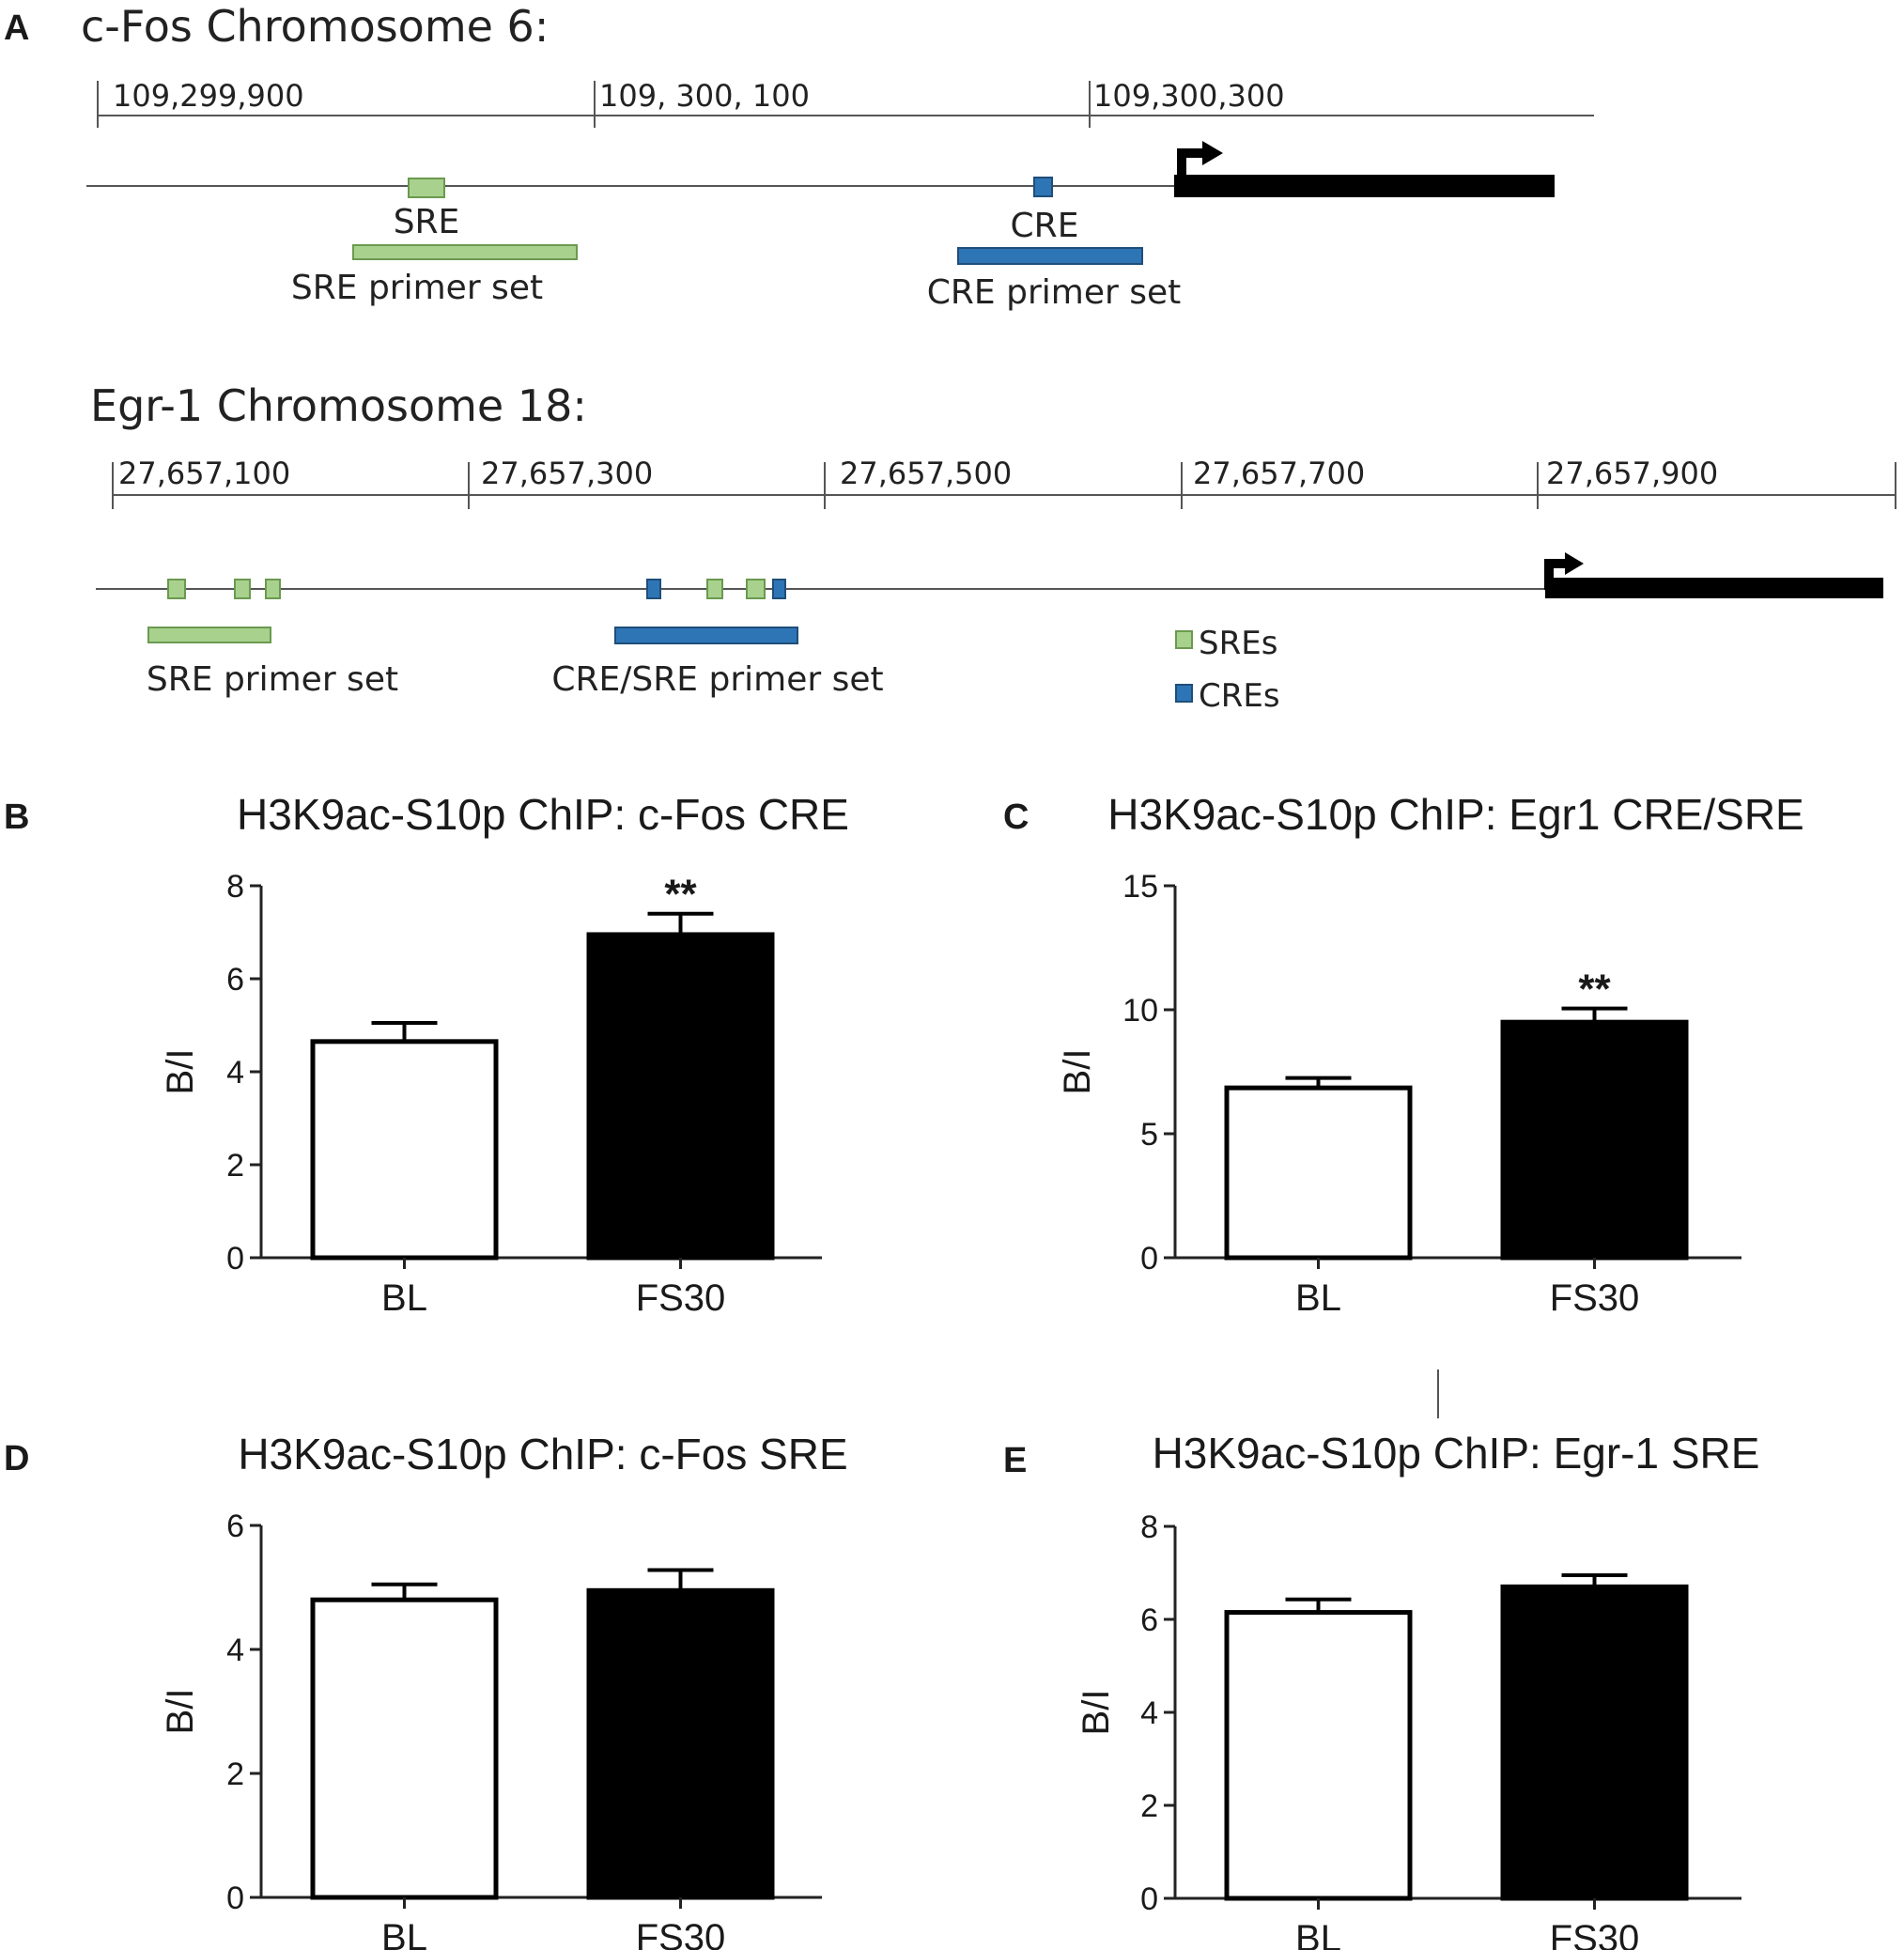 The width and height of the screenshot is (1904, 1950). Describe the element at coordinates (1050, 256) in the screenshot. I see `cfos-cre-primer-bar` at that location.